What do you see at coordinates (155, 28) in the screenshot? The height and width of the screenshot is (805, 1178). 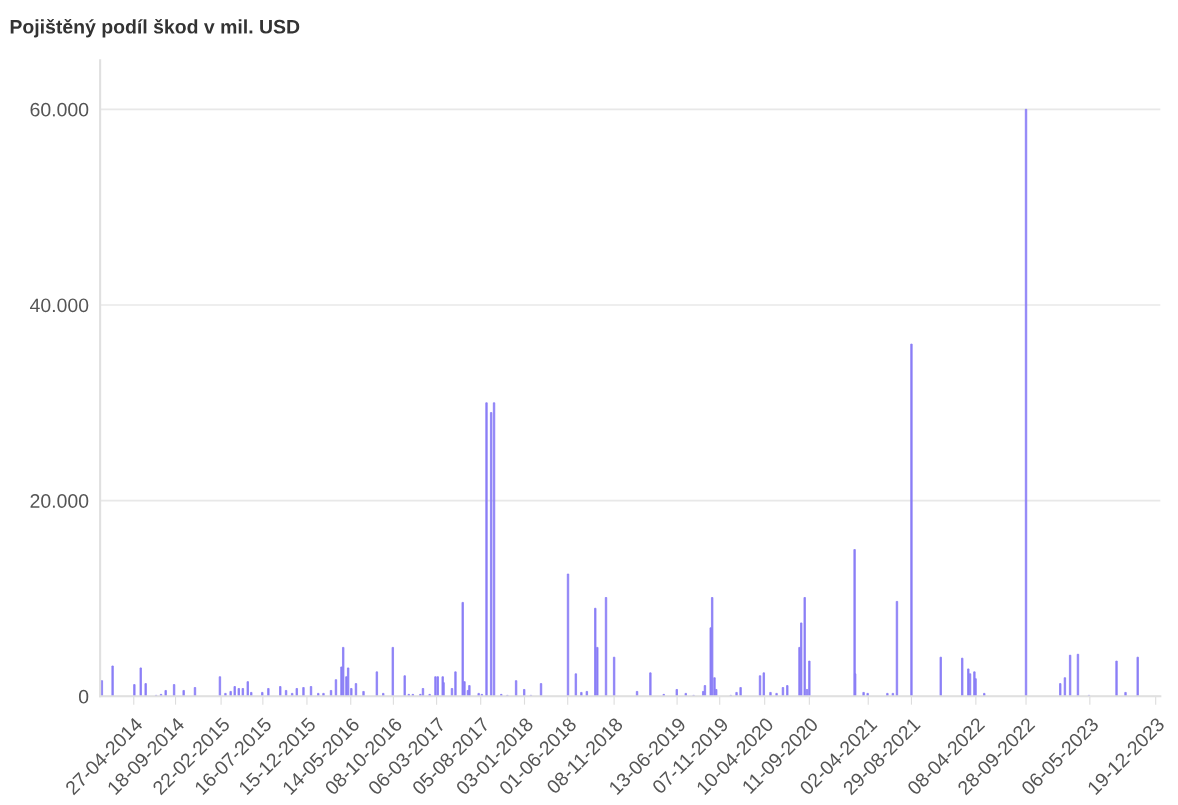 I see `chart-title: Pojištěný podíl škod v mil. USD` at bounding box center [155, 28].